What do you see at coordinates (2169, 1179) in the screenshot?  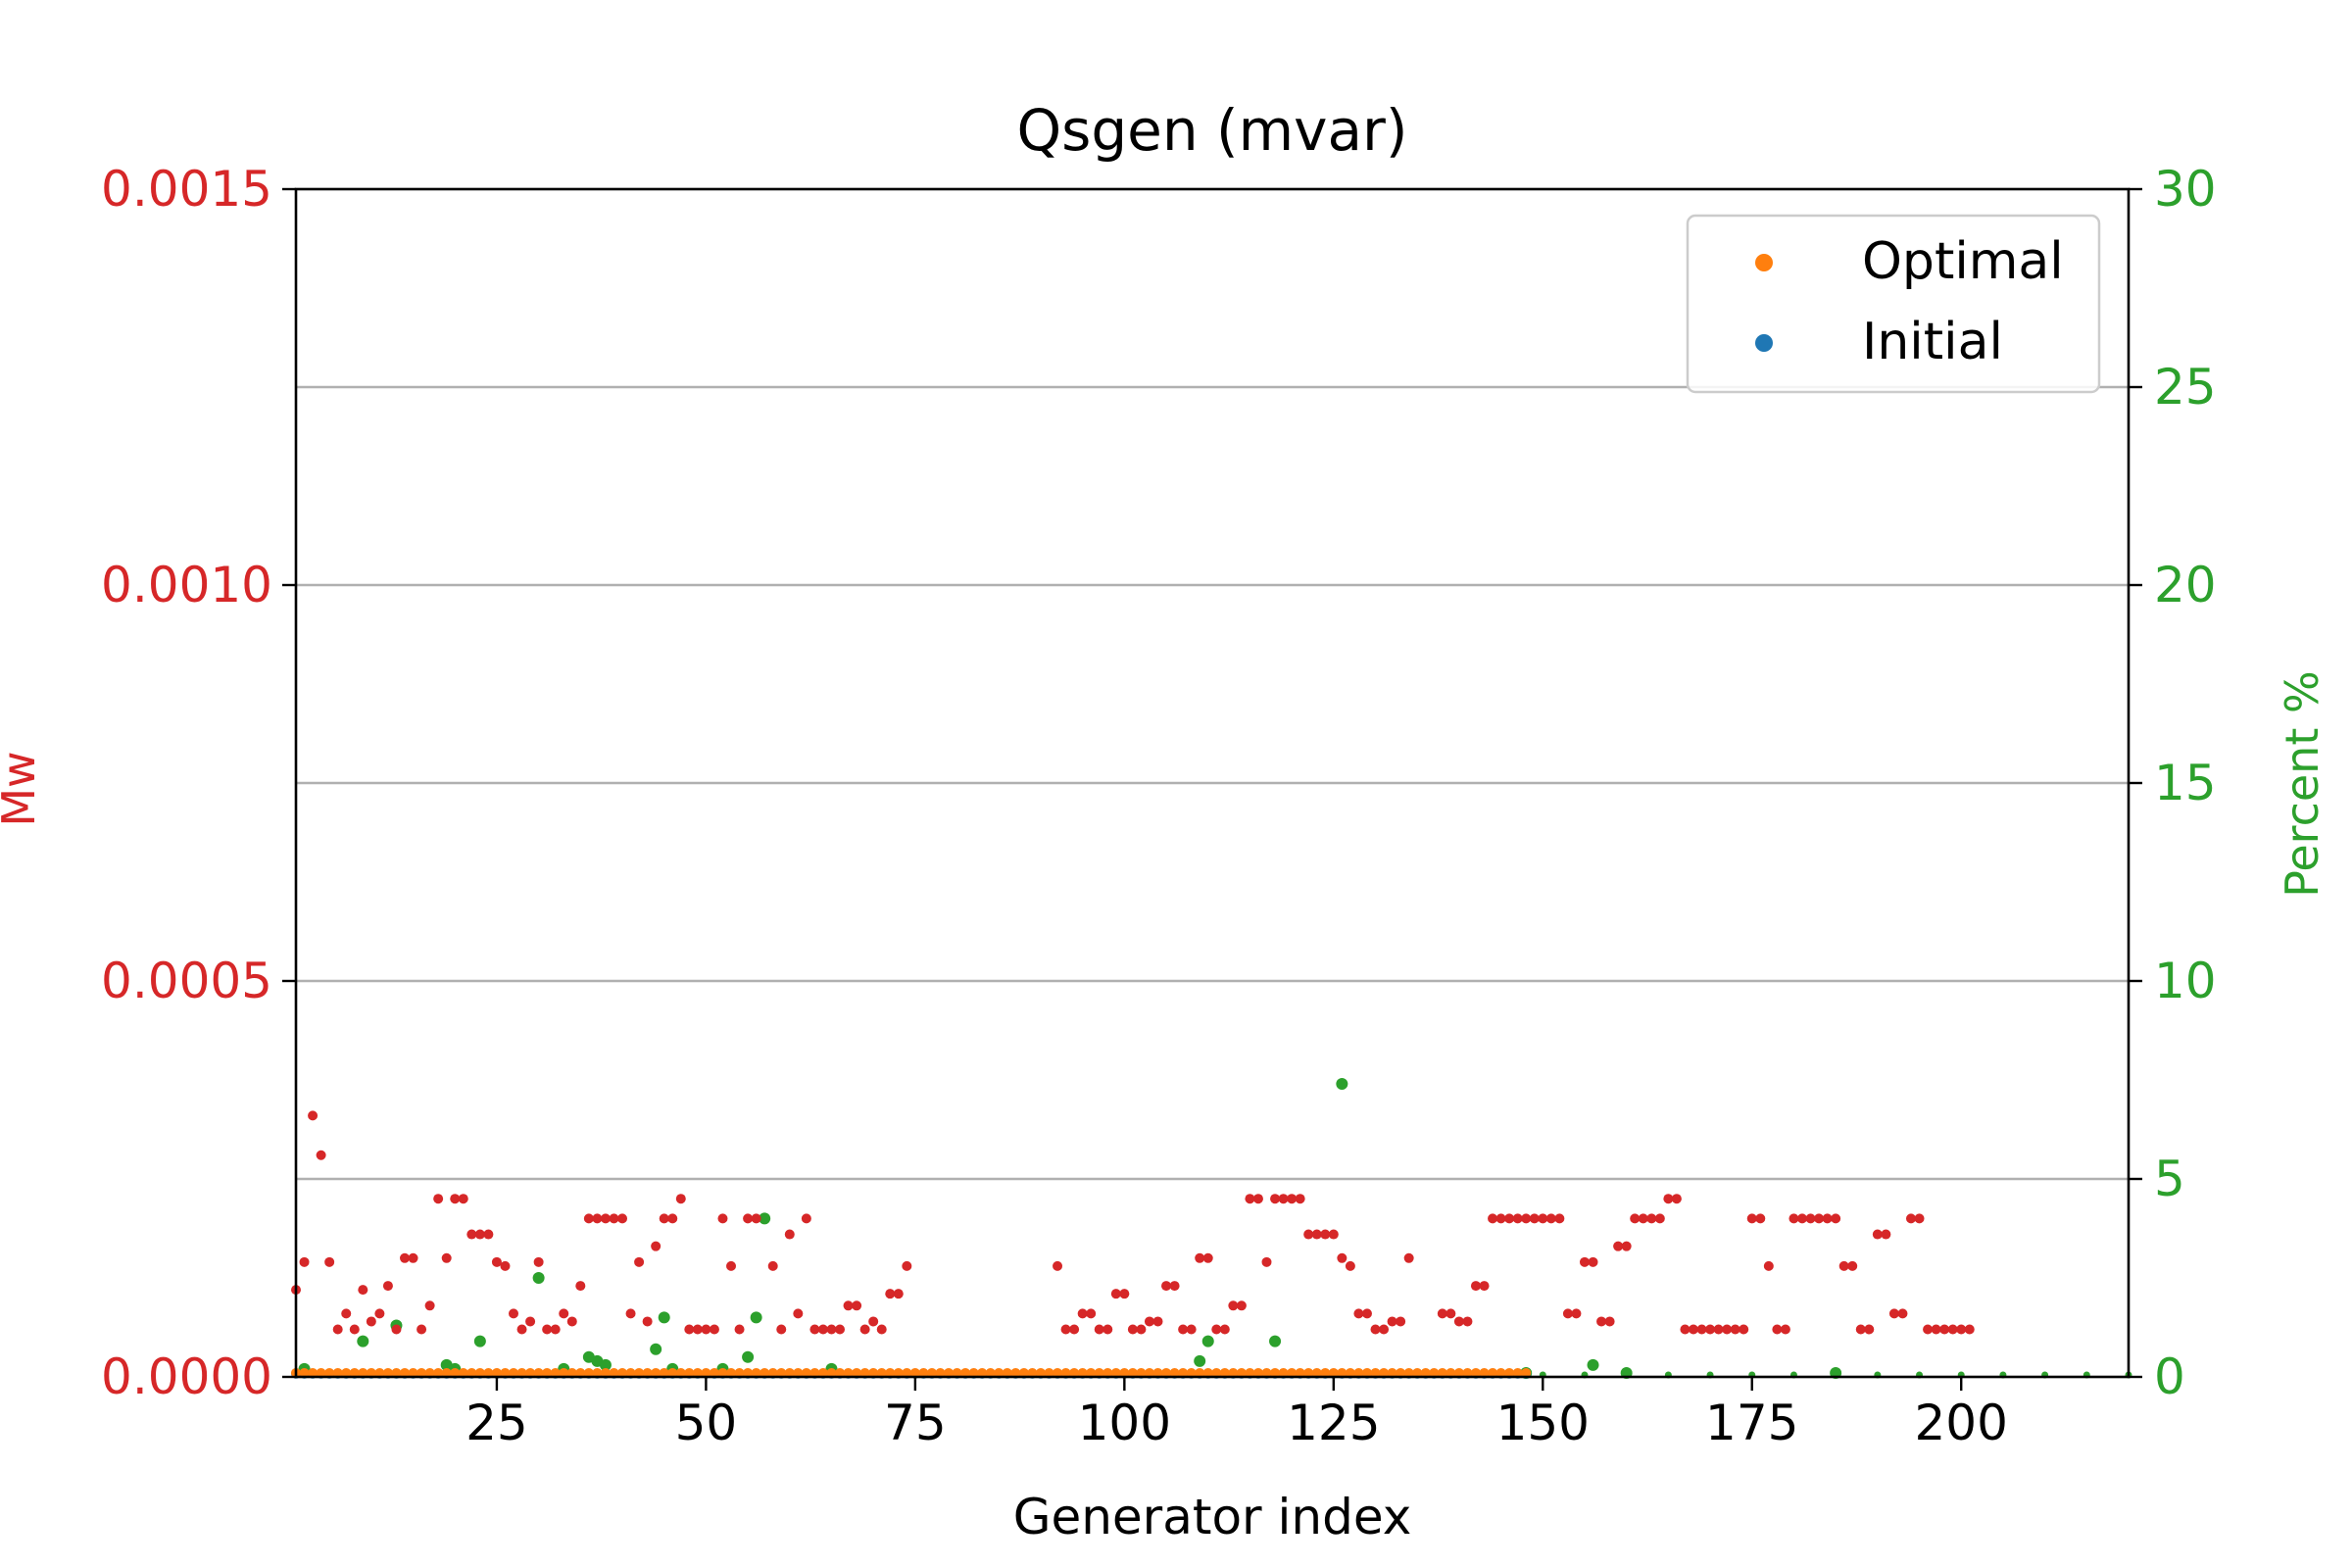 I see `y-right-tick-label: 5` at bounding box center [2169, 1179].